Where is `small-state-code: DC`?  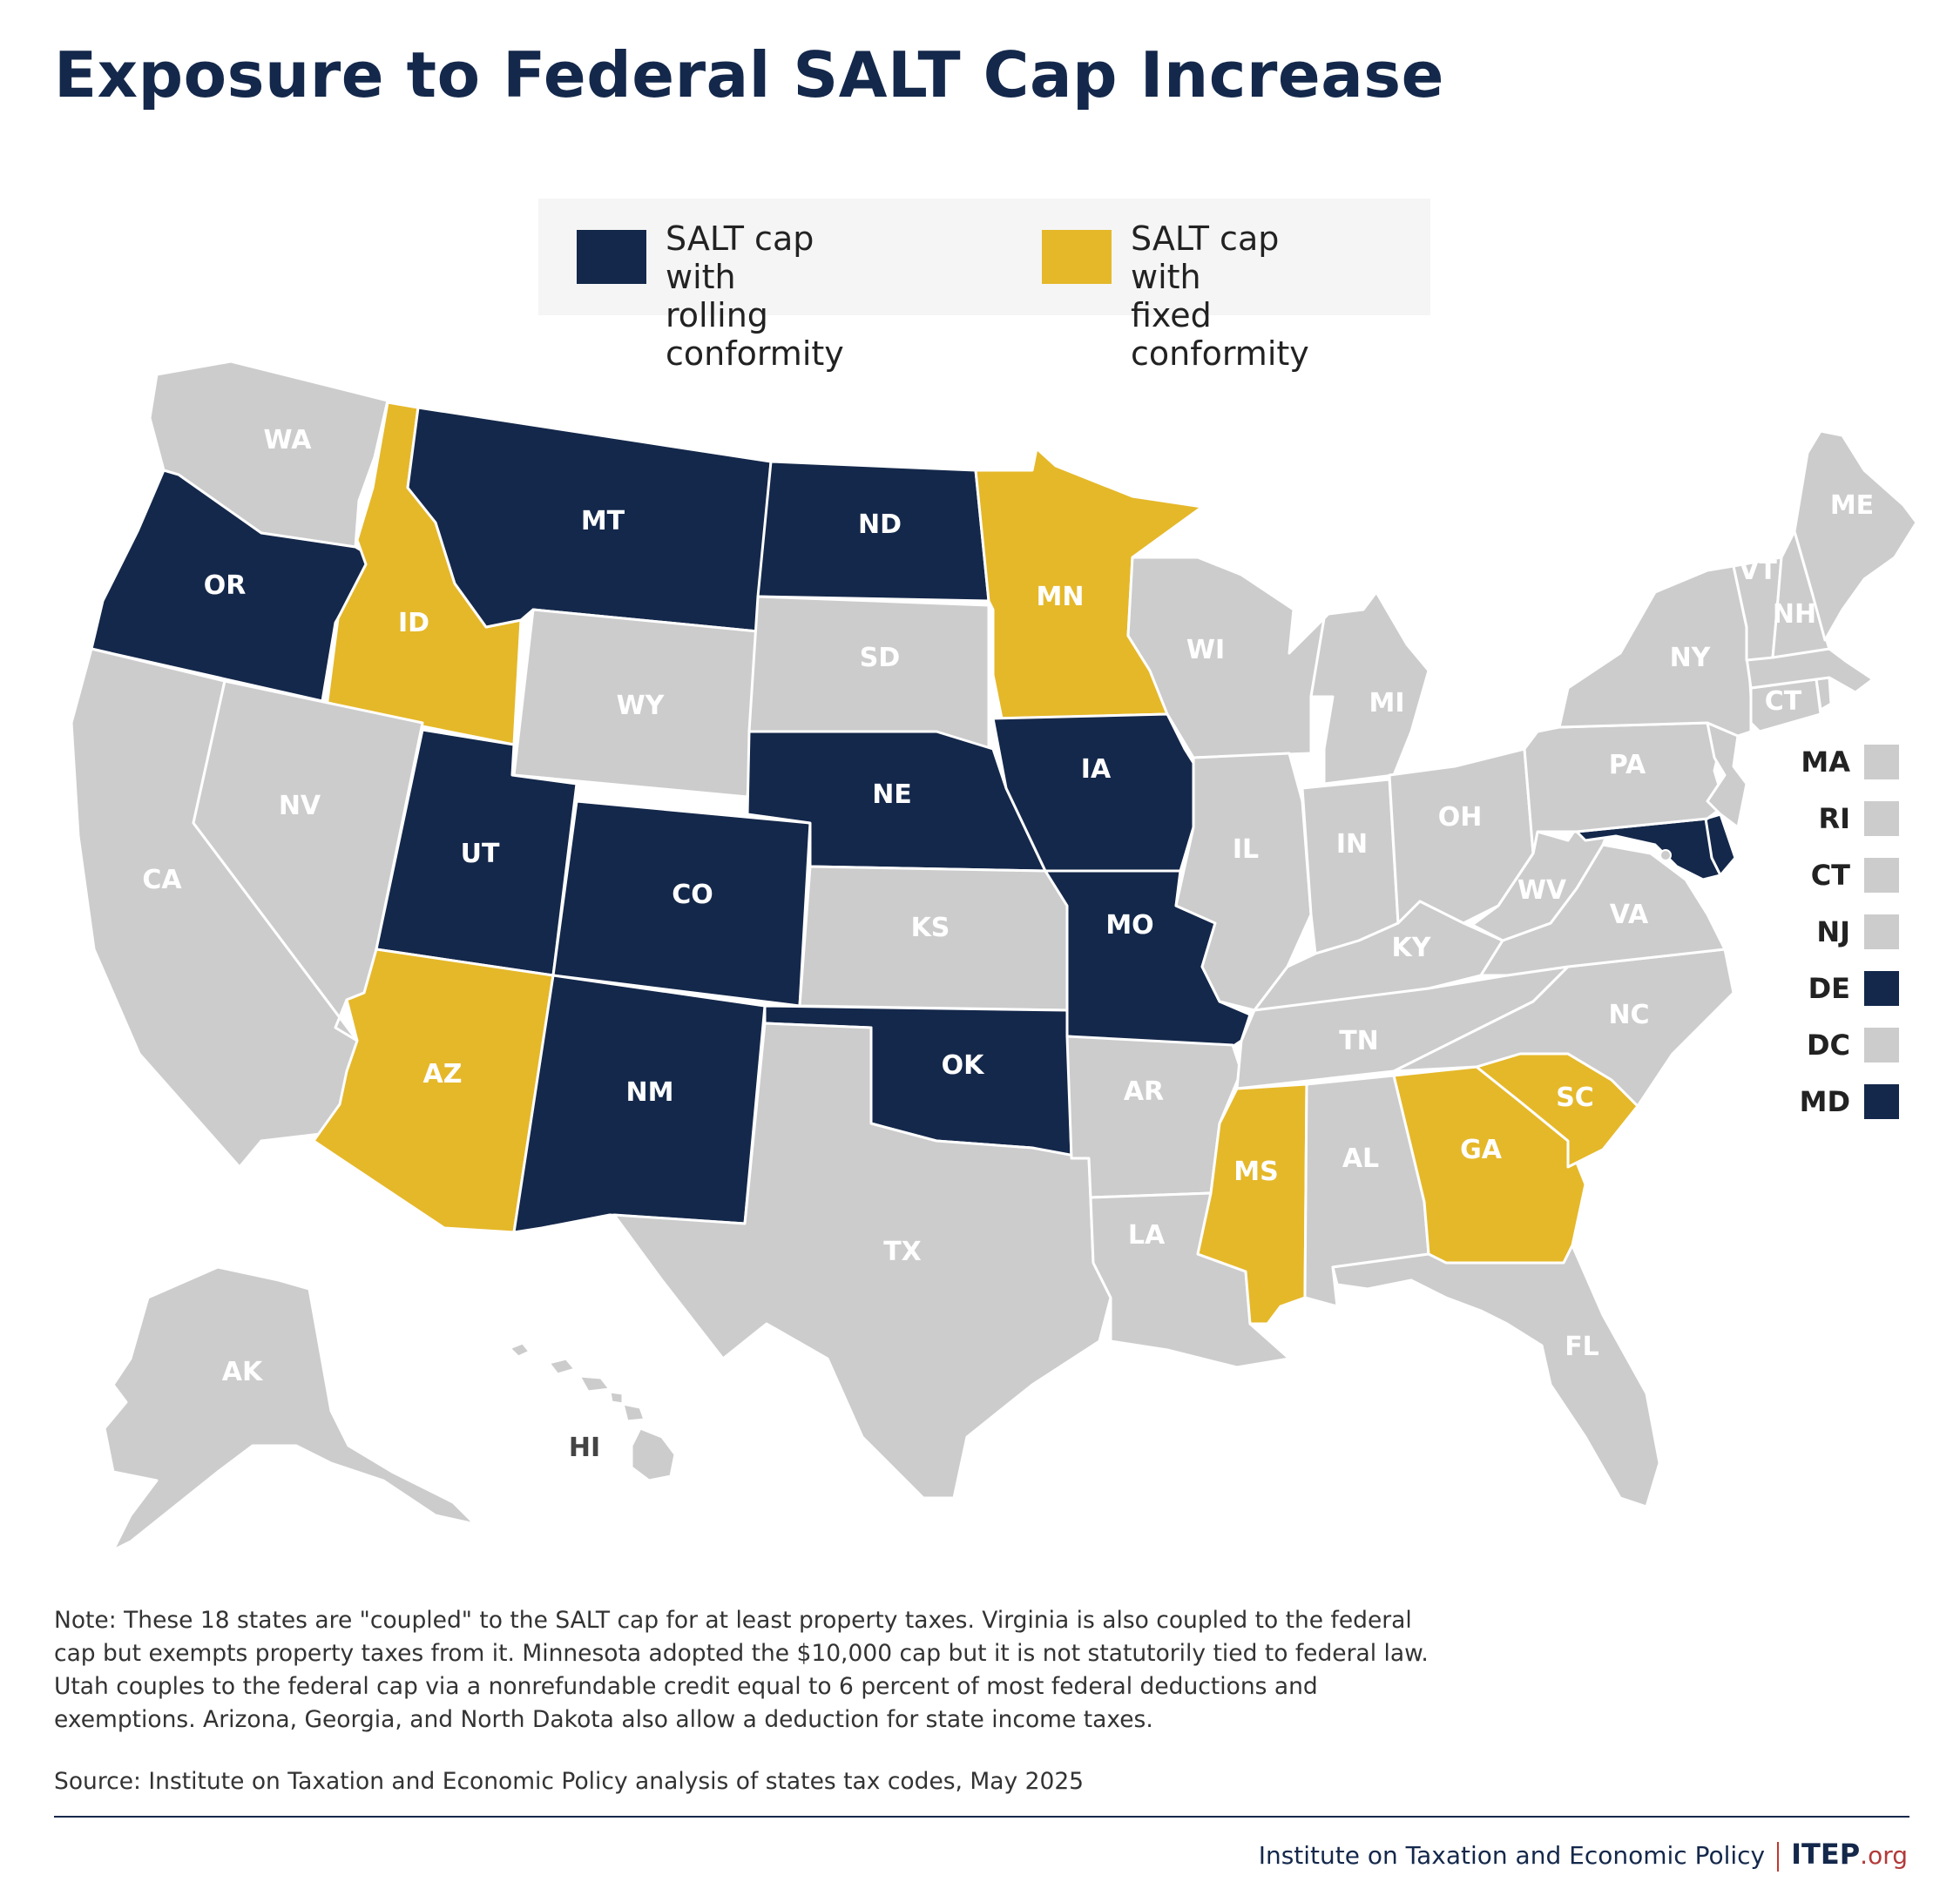
small-state-code: DC is located at coordinates (1828, 1045).